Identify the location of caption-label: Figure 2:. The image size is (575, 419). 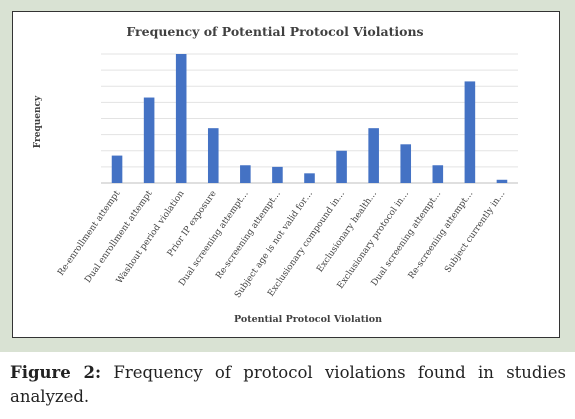
(56, 372).